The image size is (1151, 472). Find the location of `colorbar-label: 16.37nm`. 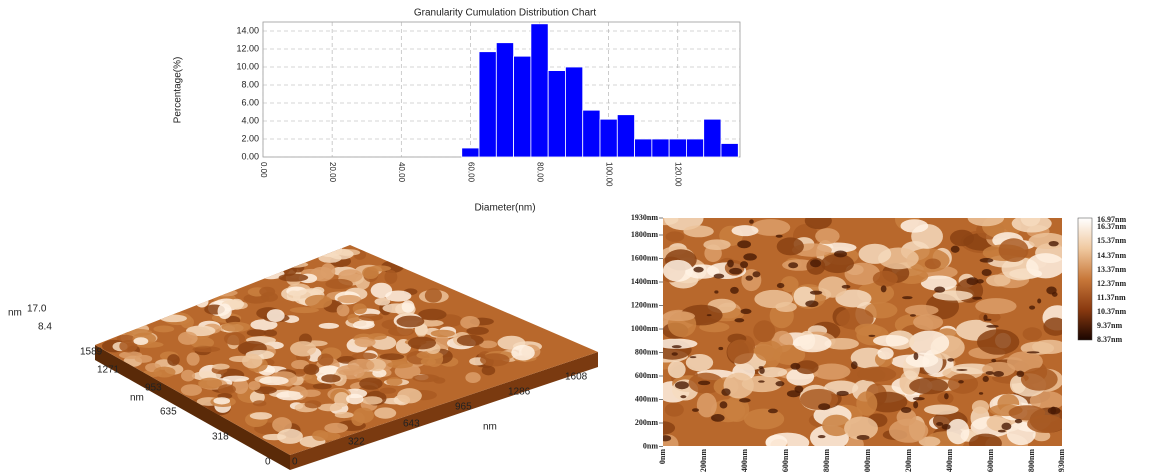

colorbar-label: 16.37nm is located at coordinates (1111, 226).